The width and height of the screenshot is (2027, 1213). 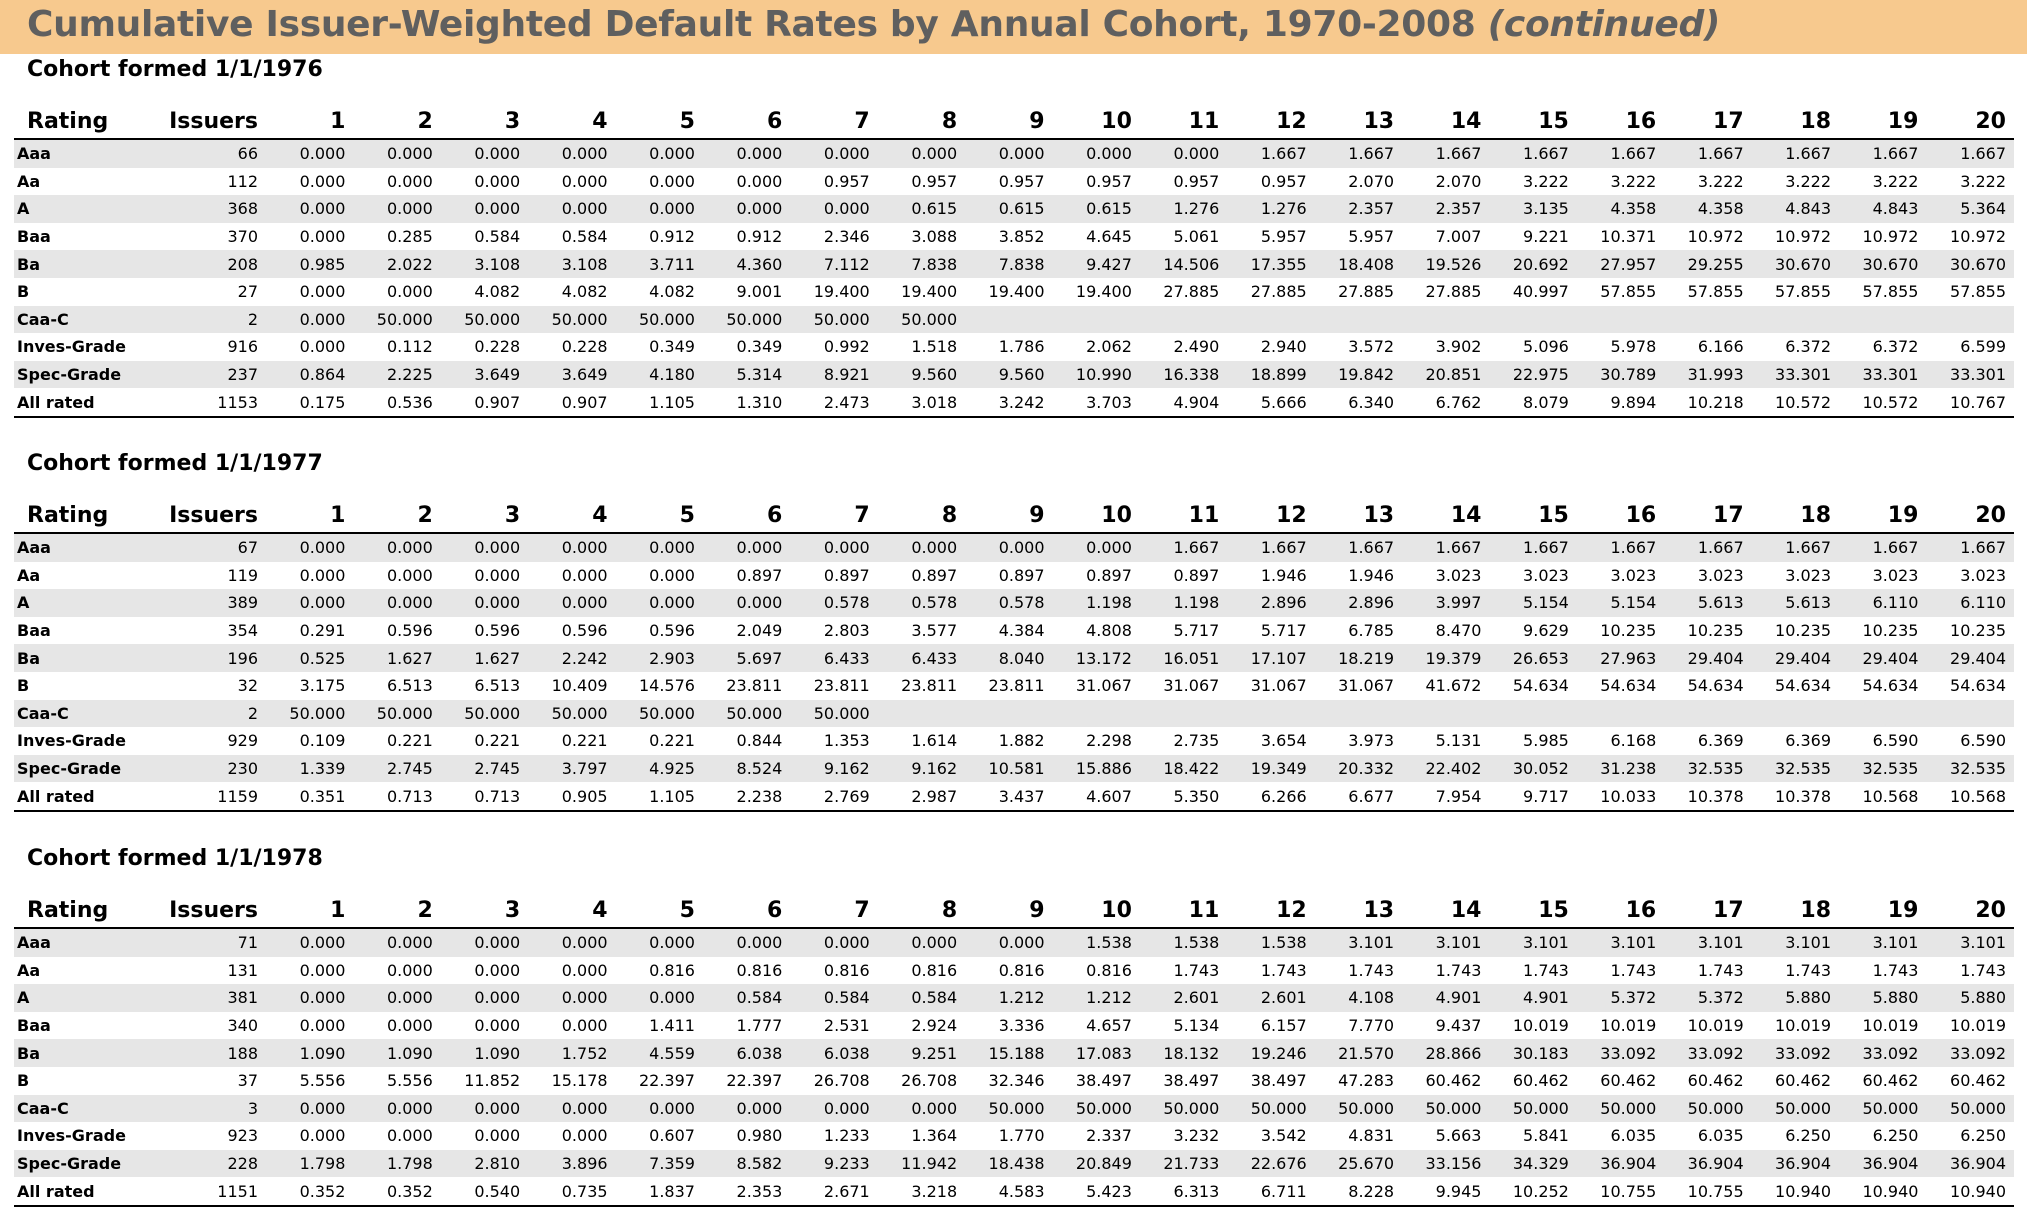 I want to click on rate-cell: 6.157, so click(x=1283, y=1026).